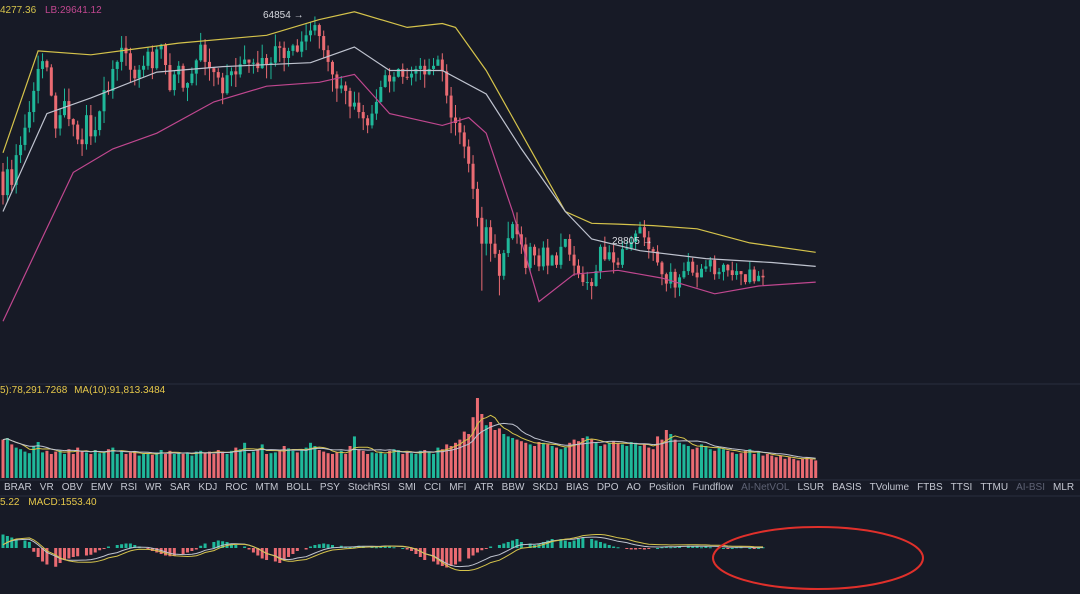  Describe the element at coordinates (577, 487) in the screenshot. I see `tab-bias: BIAS` at that location.